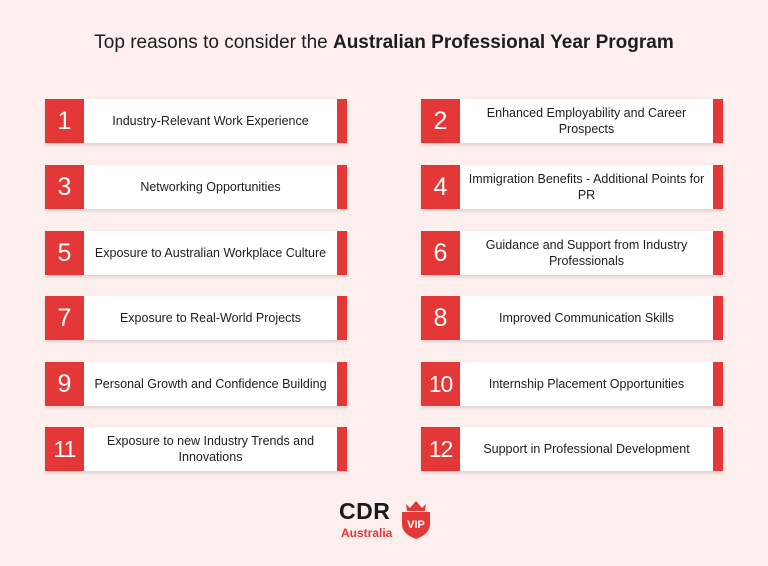  I want to click on page-title-bold: Australian Professional Year Program, so click(503, 42).